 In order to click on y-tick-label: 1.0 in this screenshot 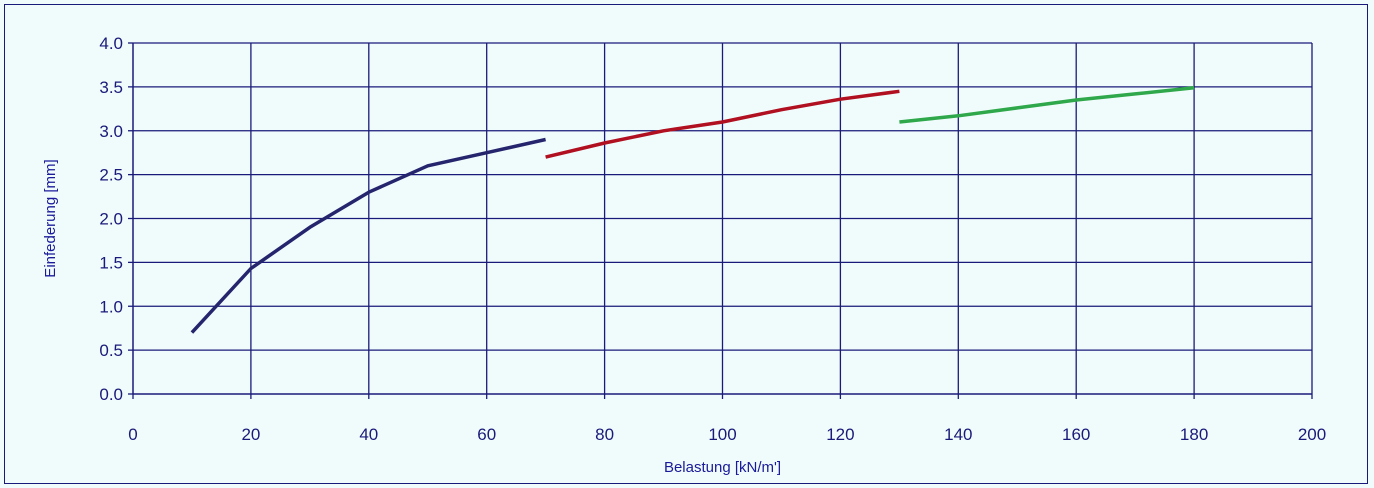, I will do `click(111, 306)`.